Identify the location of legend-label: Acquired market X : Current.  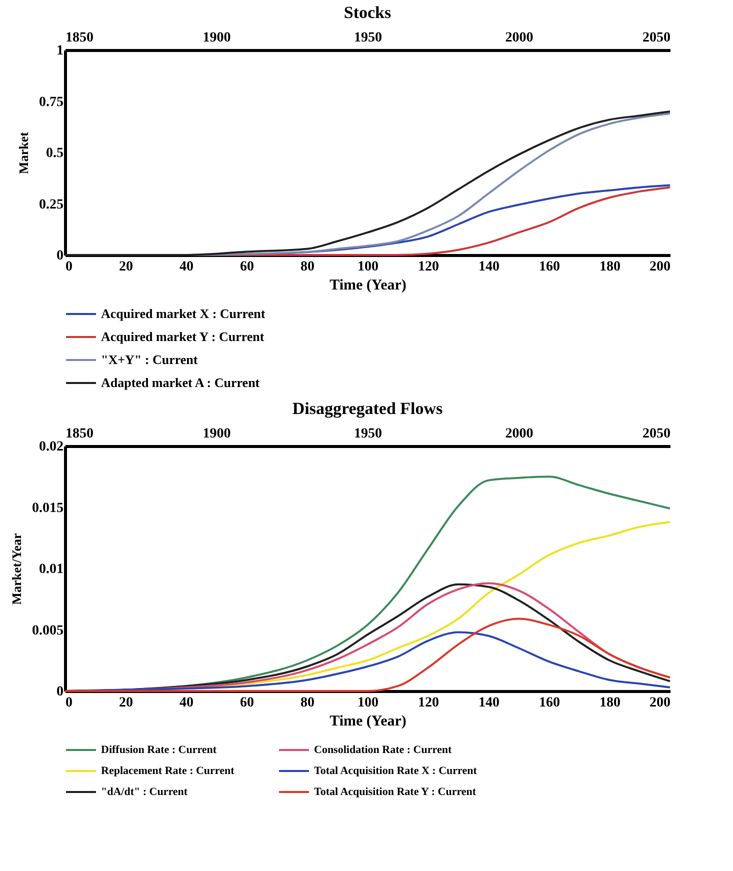
(183, 313).